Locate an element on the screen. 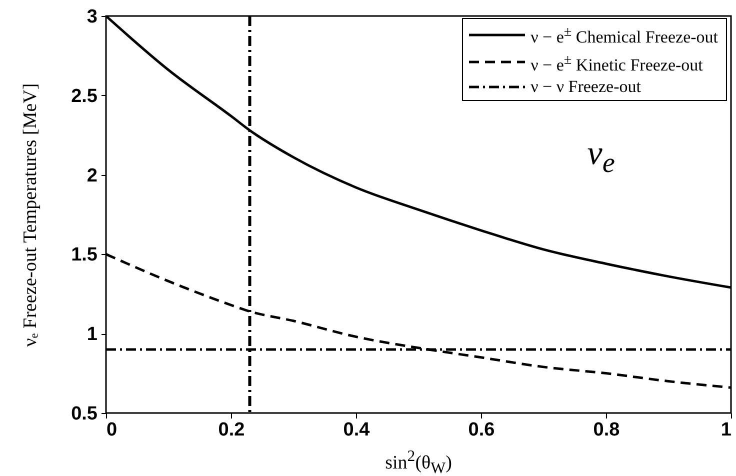 This screenshot has height=476, width=736. x-tick-label: 1 is located at coordinates (726, 430).